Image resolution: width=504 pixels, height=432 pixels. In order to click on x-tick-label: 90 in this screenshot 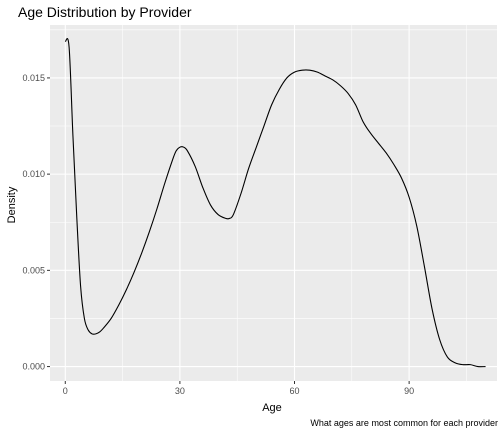, I will do `click(409, 391)`.